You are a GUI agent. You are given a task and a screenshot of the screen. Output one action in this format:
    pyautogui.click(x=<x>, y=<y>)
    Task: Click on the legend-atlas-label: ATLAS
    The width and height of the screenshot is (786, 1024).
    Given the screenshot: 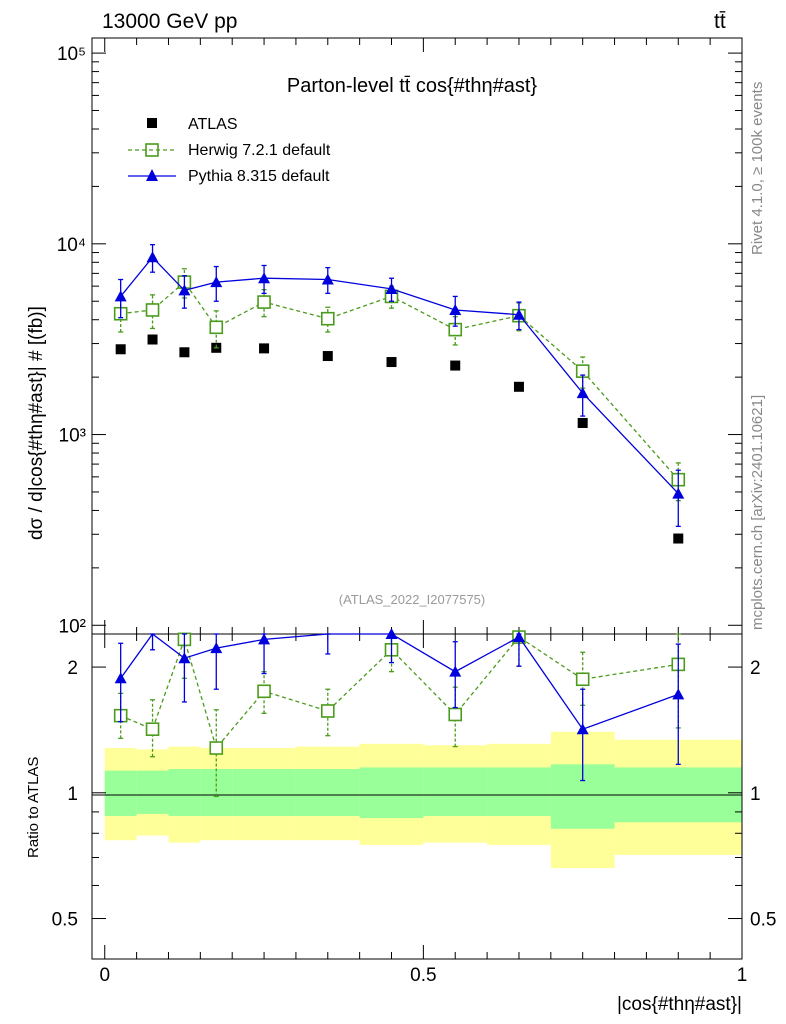 What is the action you would take?
    pyautogui.click(x=213, y=124)
    